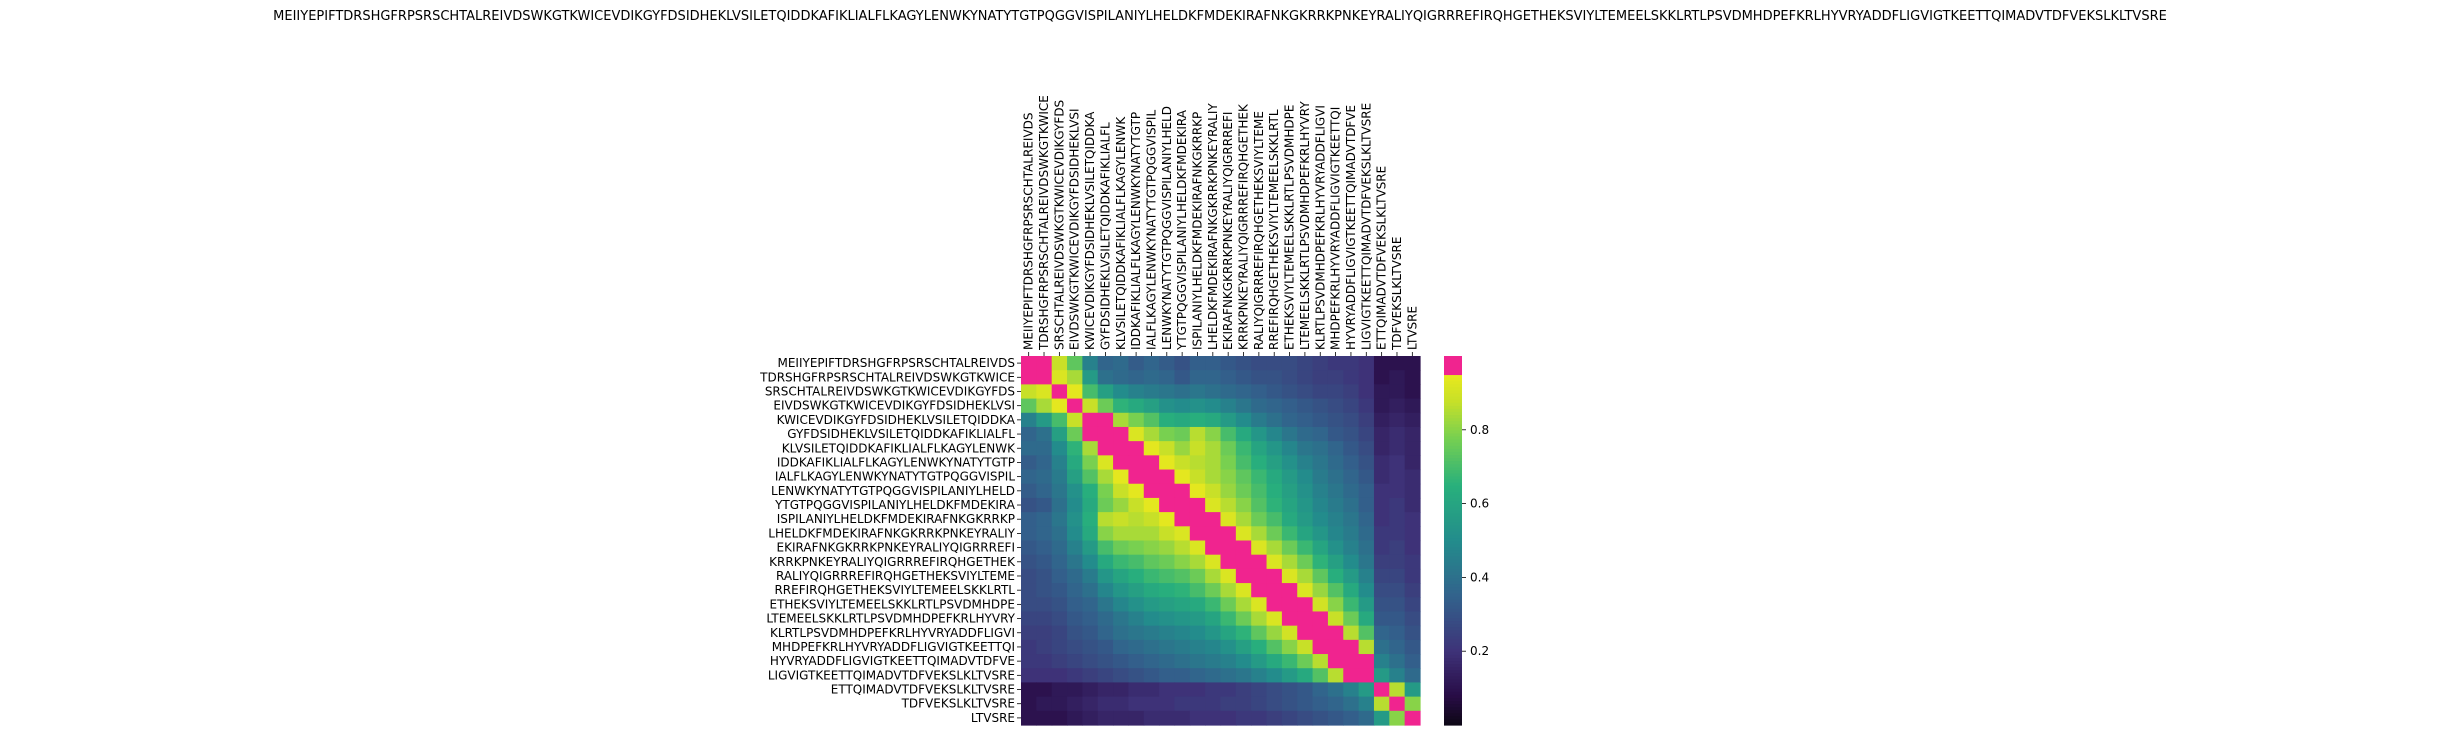  Describe the element at coordinates (892, 562) in the screenshot. I see `row-tick-label: KRRKPNKEYRALIYQIGRRREFIRQHGETHEK` at that location.